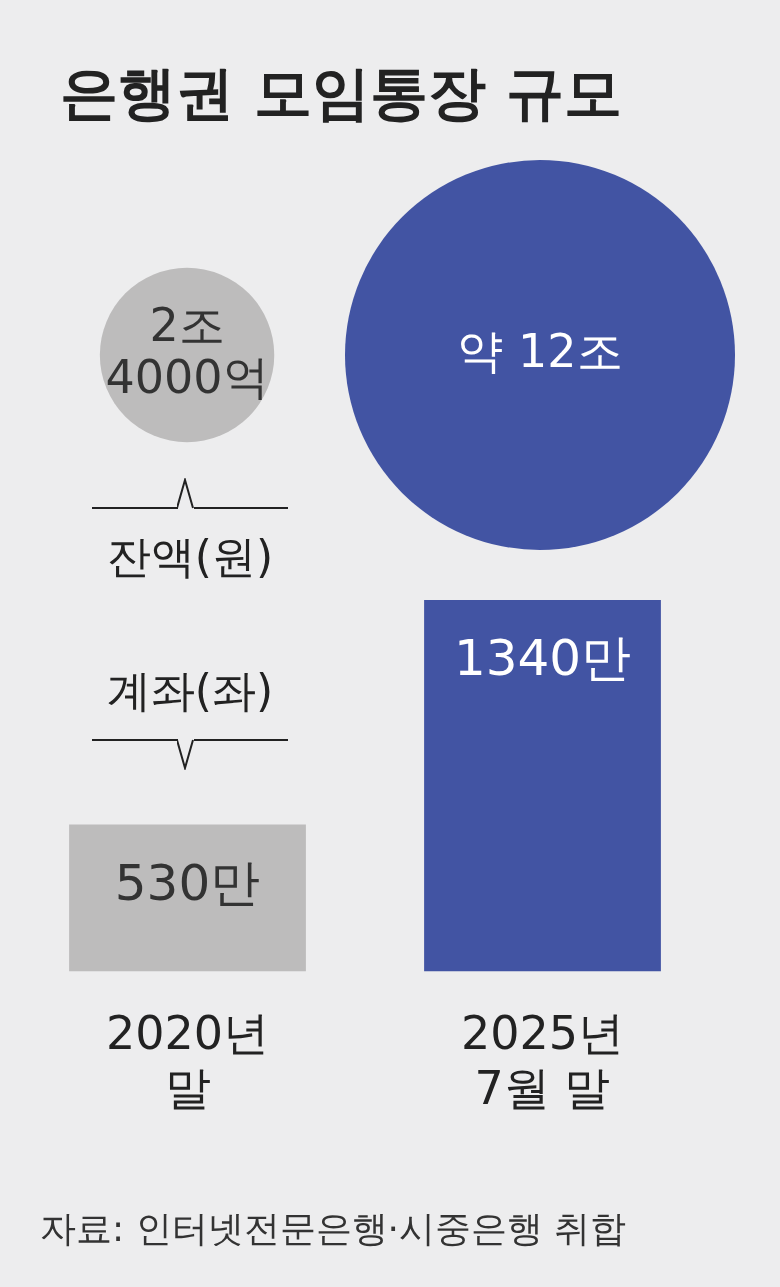 This screenshot has height=1287, width=780. Describe the element at coordinates (333, 1229) in the screenshot. I see `text: 자료: 인터넷전문은행·시중은행 취합` at that location.